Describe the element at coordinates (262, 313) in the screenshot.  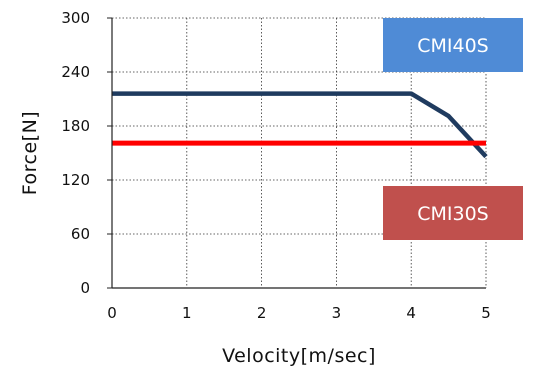
I see `x-tick-label-2: 2` at that location.